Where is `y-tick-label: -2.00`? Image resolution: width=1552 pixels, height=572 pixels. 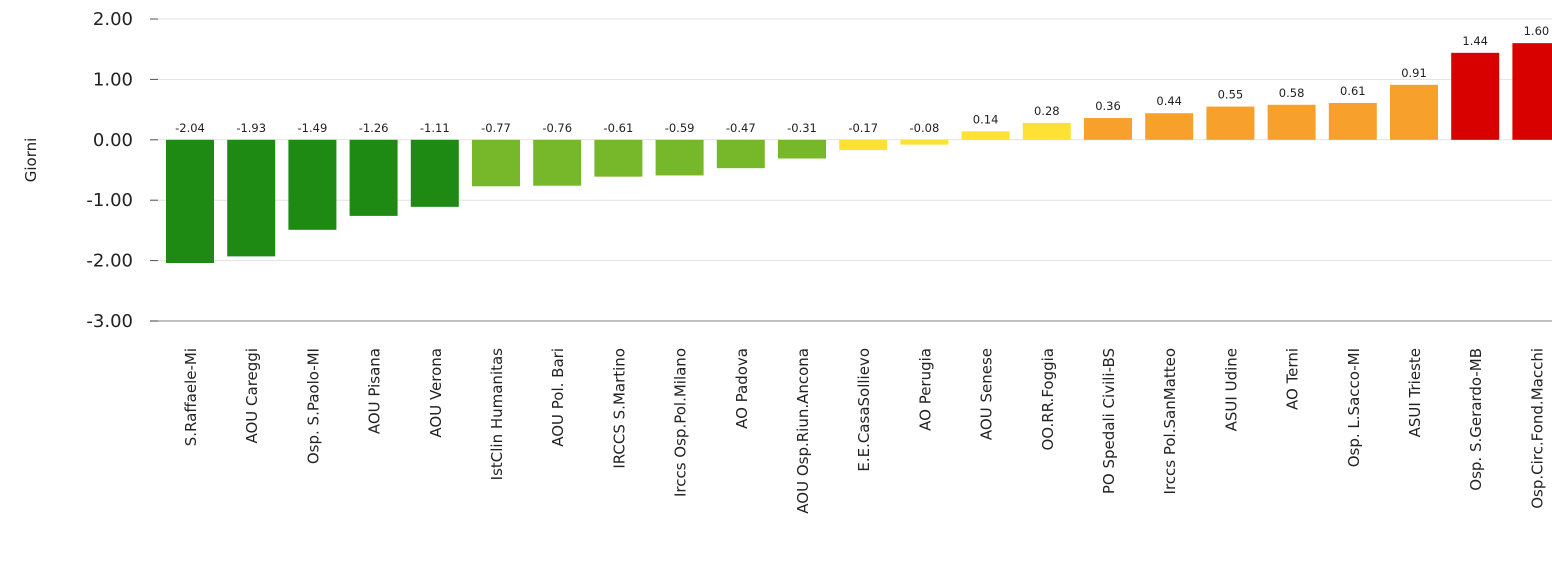
y-tick-label: -2.00 is located at coordinates (109, 261).